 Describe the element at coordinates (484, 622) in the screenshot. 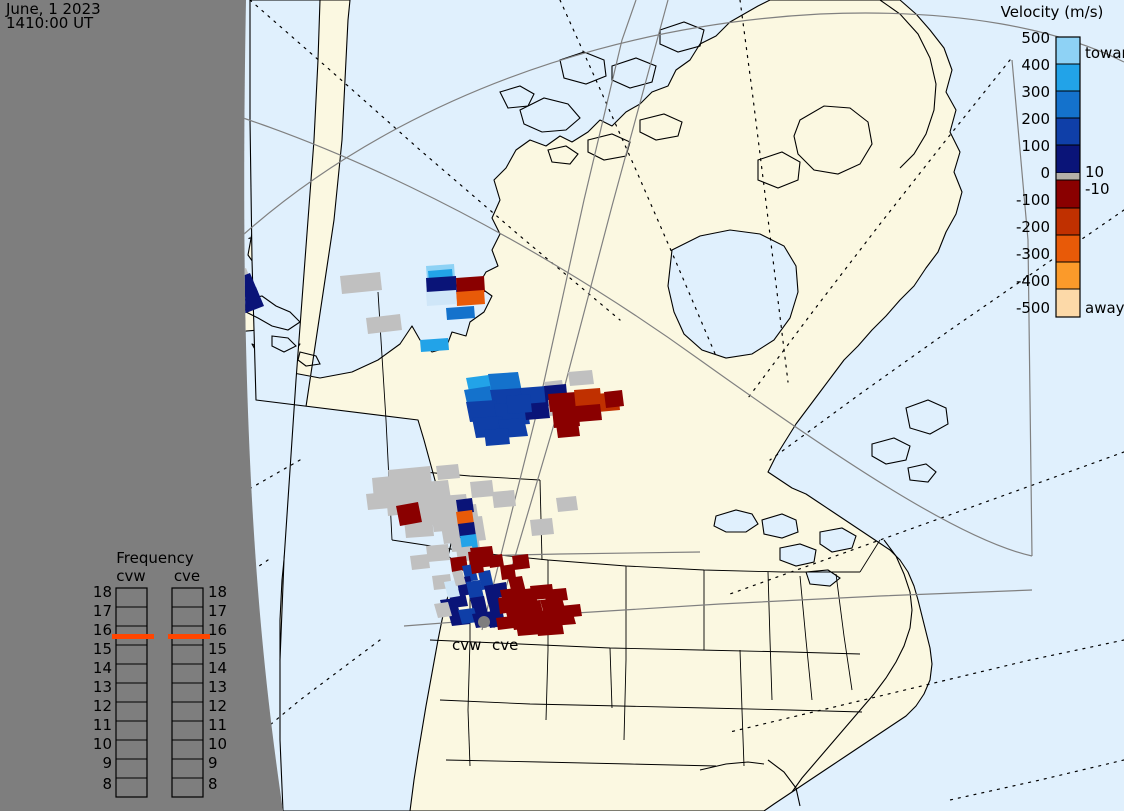

I see `radar-station-dot` at that location.